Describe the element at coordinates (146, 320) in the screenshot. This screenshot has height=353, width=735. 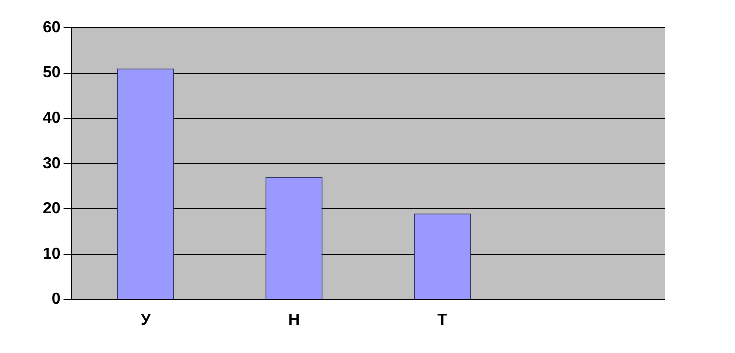
I see `x-tick-label: У` at that location.